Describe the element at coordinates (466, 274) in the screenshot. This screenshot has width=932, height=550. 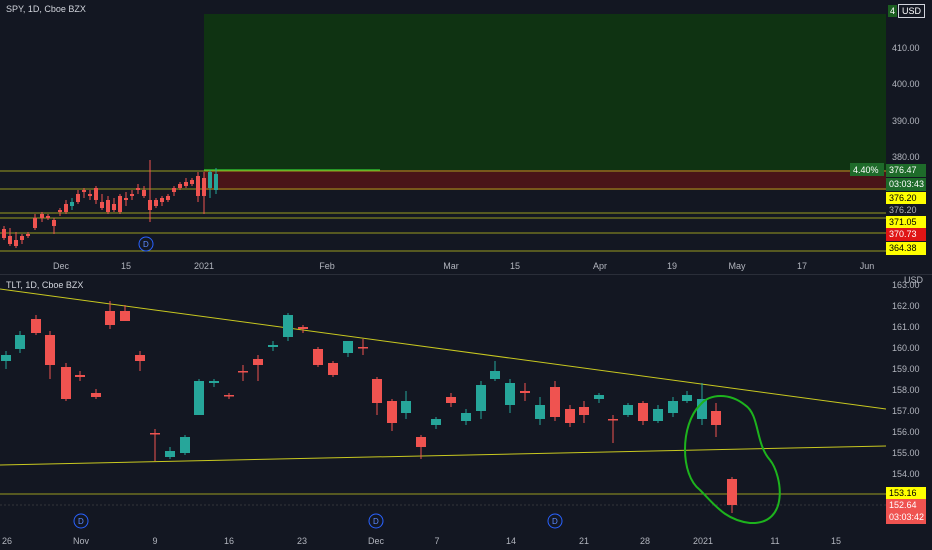
I see `pane-separator` at that location.